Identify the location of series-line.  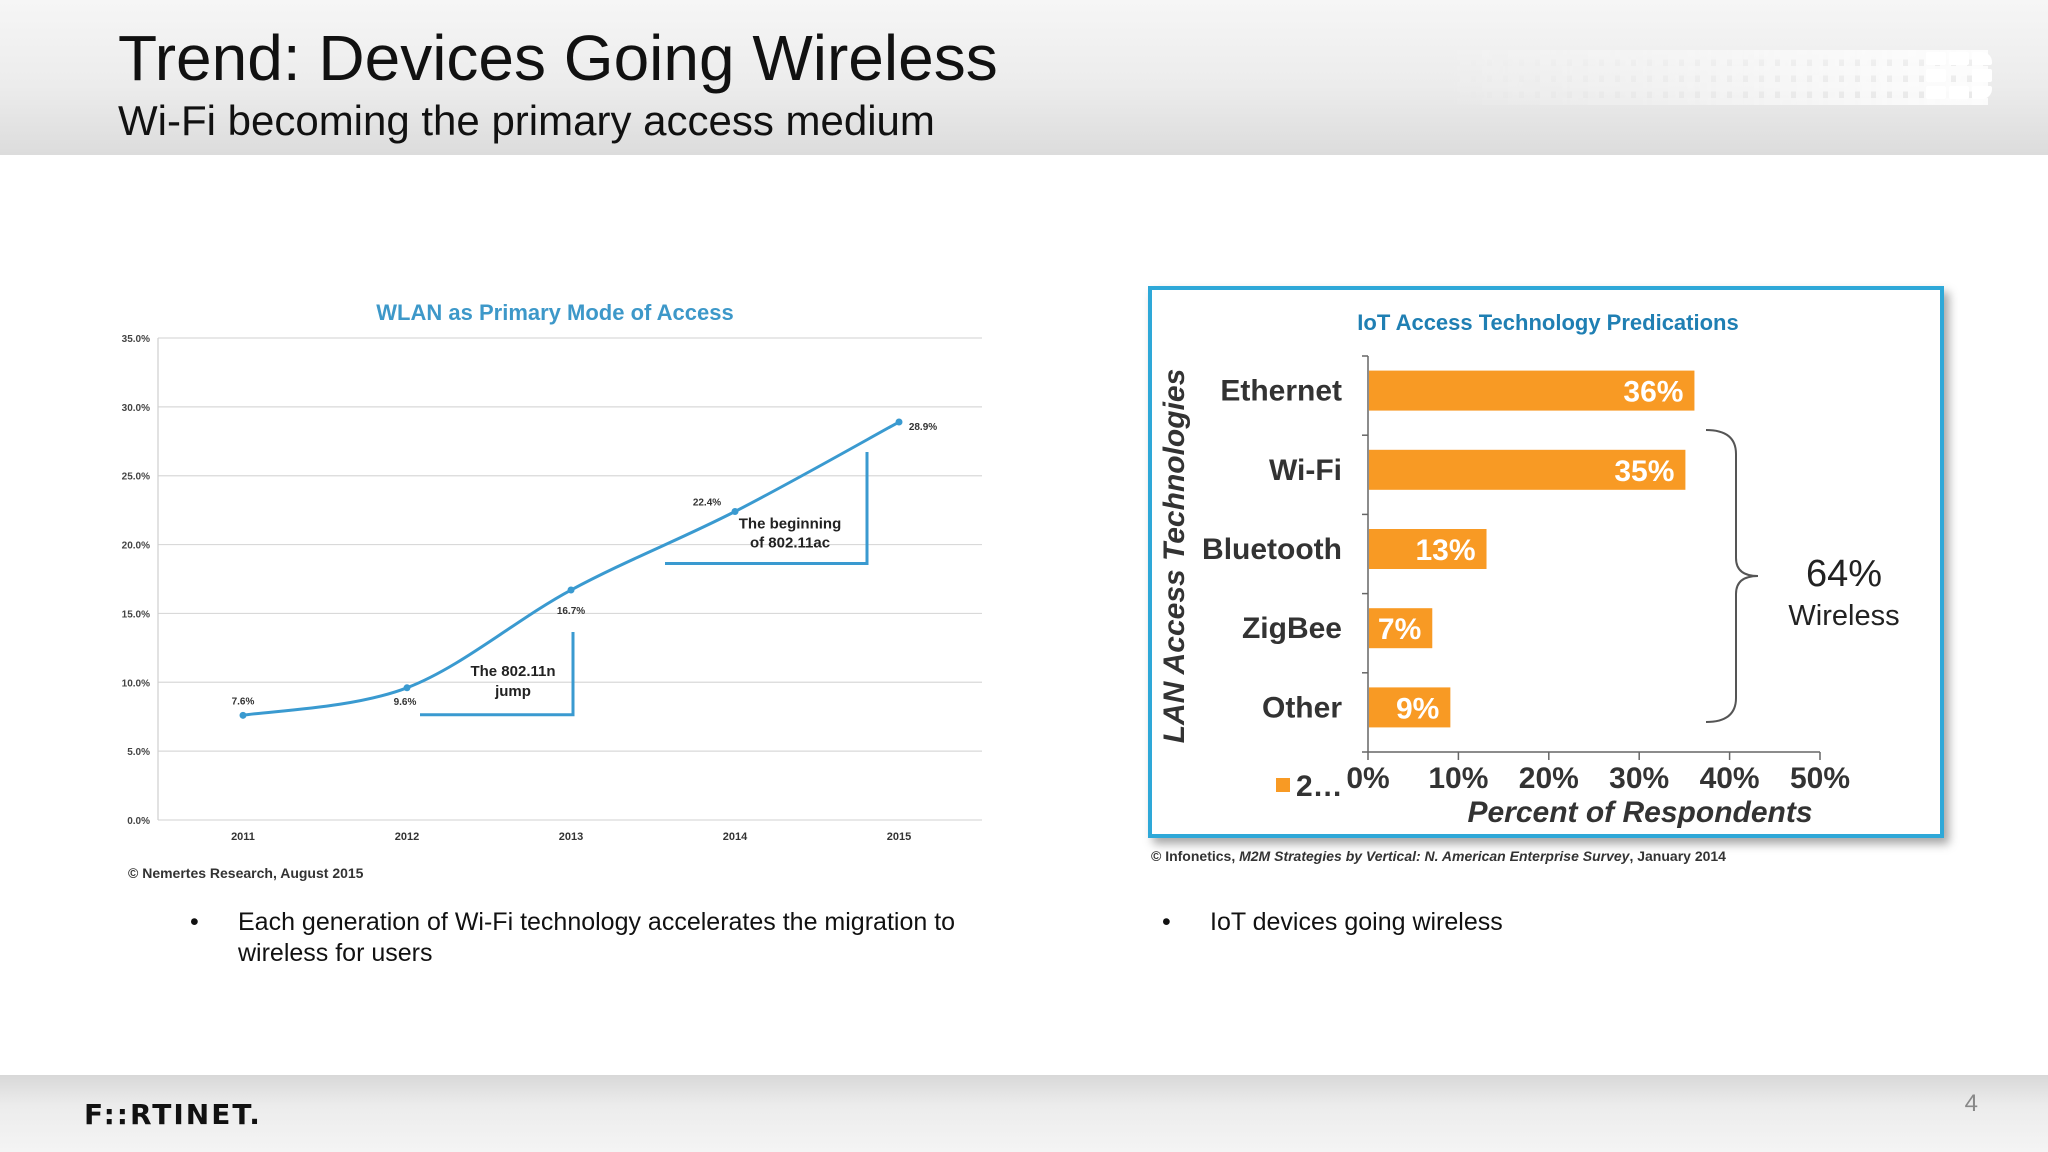
(571, 568).